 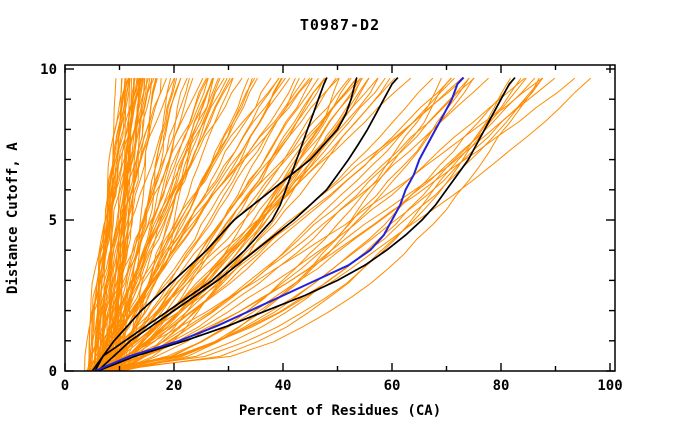 What do you see at coordinates (609, 386) in the screenshot?
I see `x-tick-label: 100` at bounding box center [609, 386].